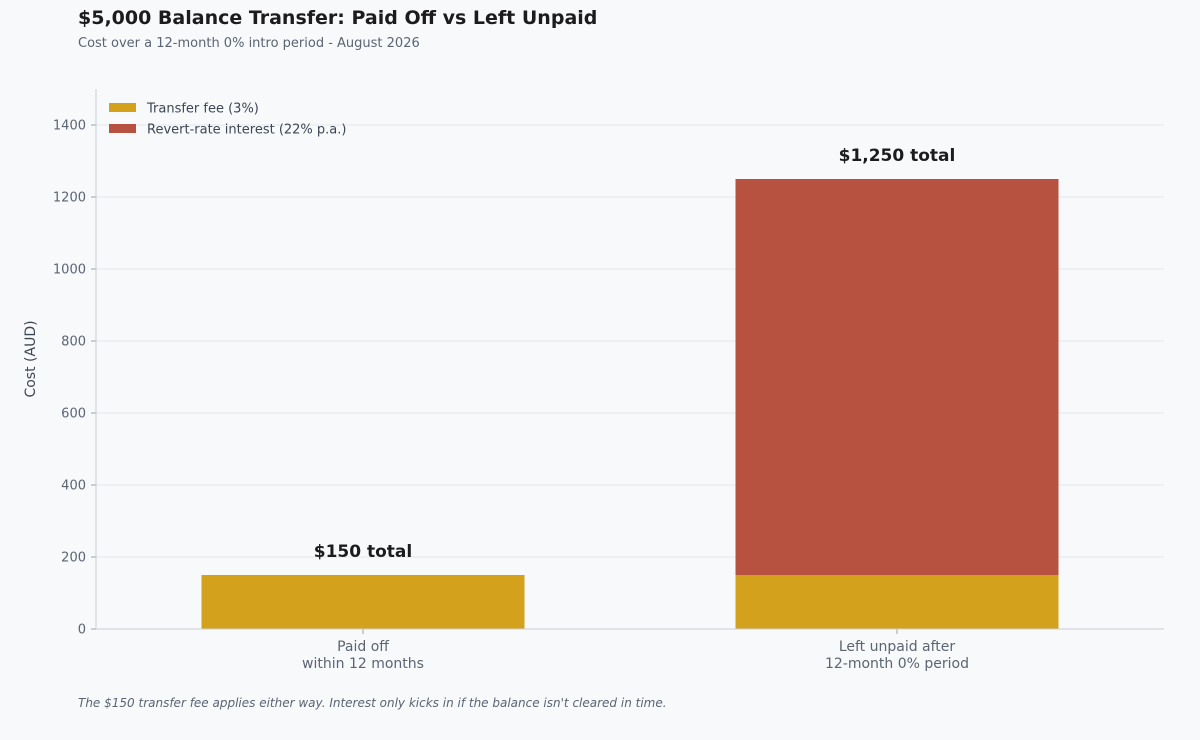 The image size is (1200, 740). I want to click on legend-label: Revert-rate interest (22% p.a.), so click(246, 130).